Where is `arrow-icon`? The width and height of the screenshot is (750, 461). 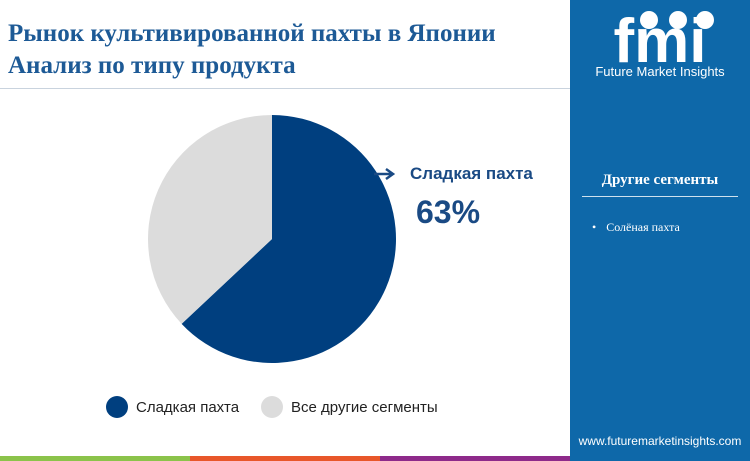 arrow-icon is located at coordinates (385, 174).